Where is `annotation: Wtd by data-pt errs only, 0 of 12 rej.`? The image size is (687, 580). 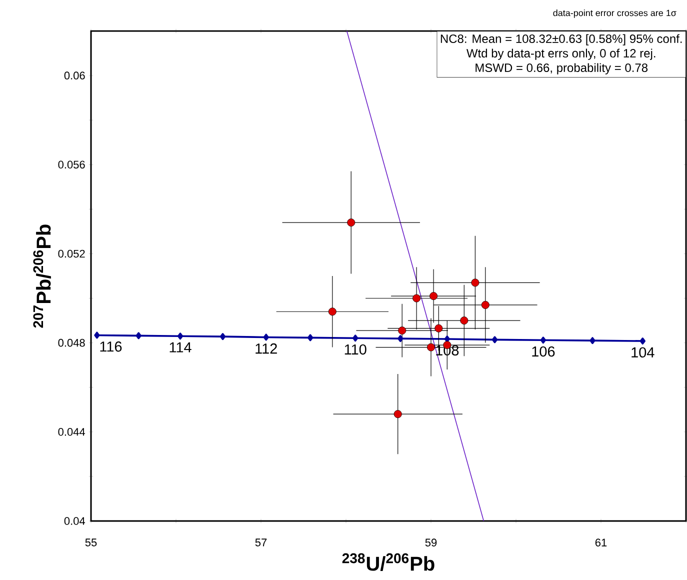 annotation: Wtd by data-pt errs only, 0 of 12 rej. is located at coordinates (561, 54).